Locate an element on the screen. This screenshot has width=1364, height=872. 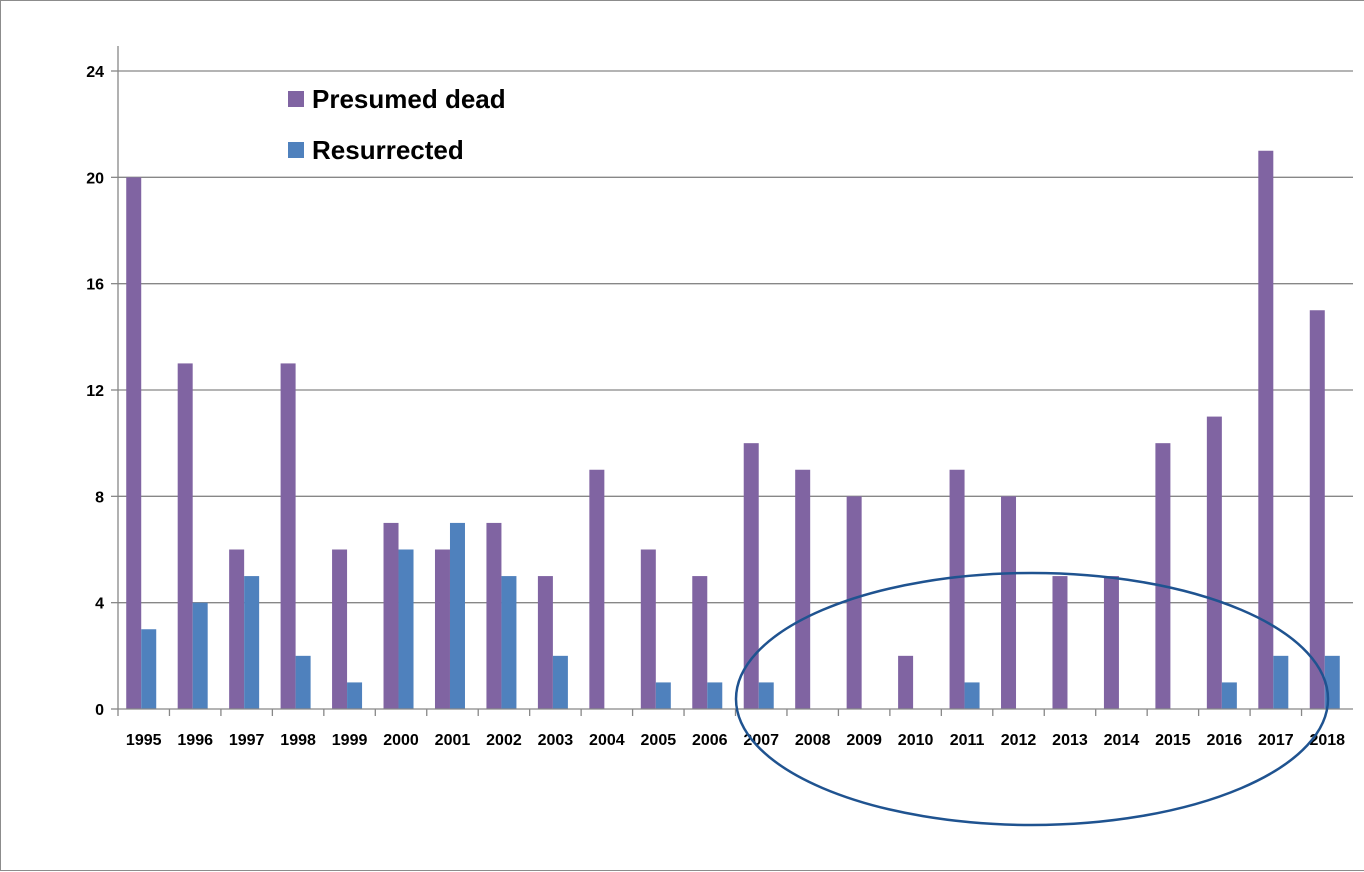
bar-presumed-dead-2015 is located at coordinates (1163, 576).